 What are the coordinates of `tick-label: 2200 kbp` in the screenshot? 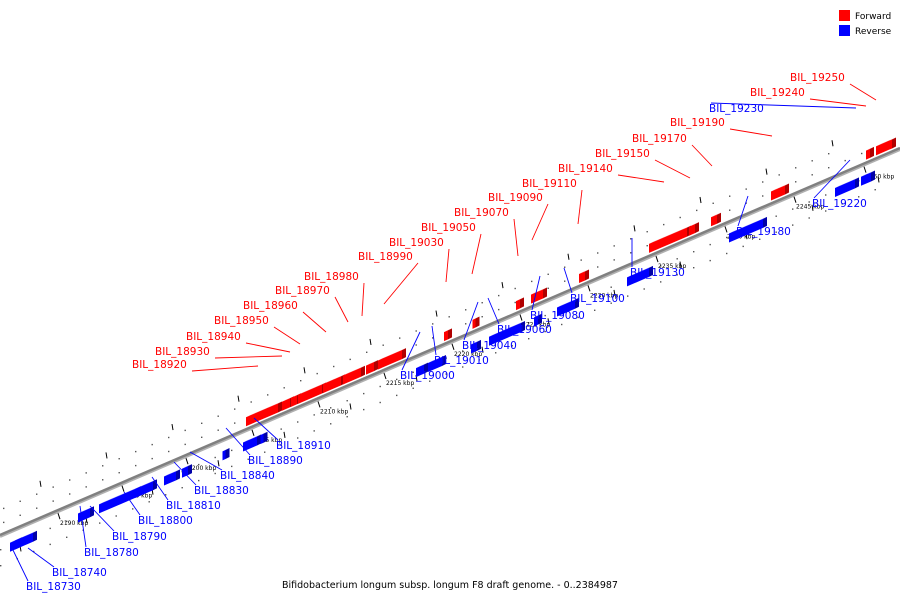 It's located at (202, 468).